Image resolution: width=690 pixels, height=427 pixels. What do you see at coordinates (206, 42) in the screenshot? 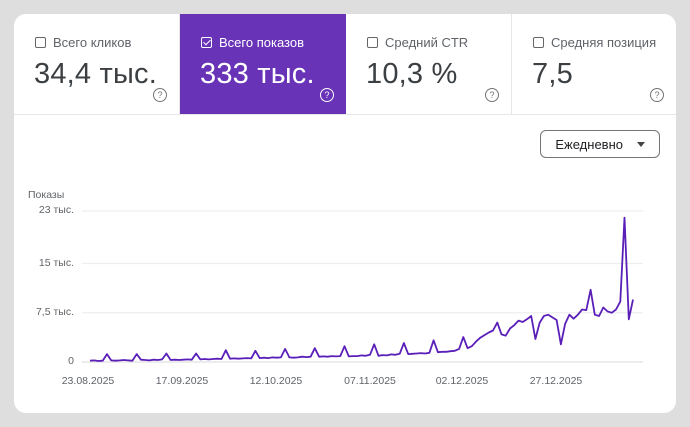
I see `checkbox-checked-icon` at bounding box center [206, 42].